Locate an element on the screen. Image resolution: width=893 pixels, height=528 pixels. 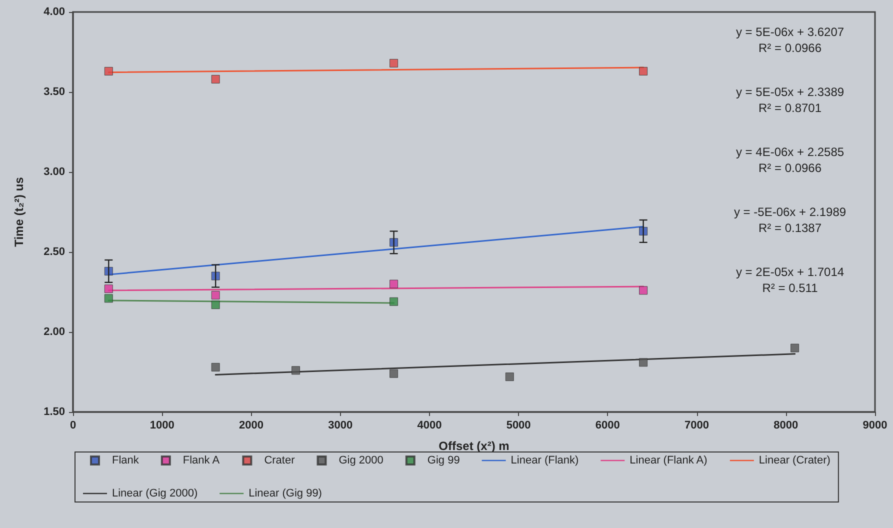
x-tick-label: 5000 is located at coordinates (518, 426).